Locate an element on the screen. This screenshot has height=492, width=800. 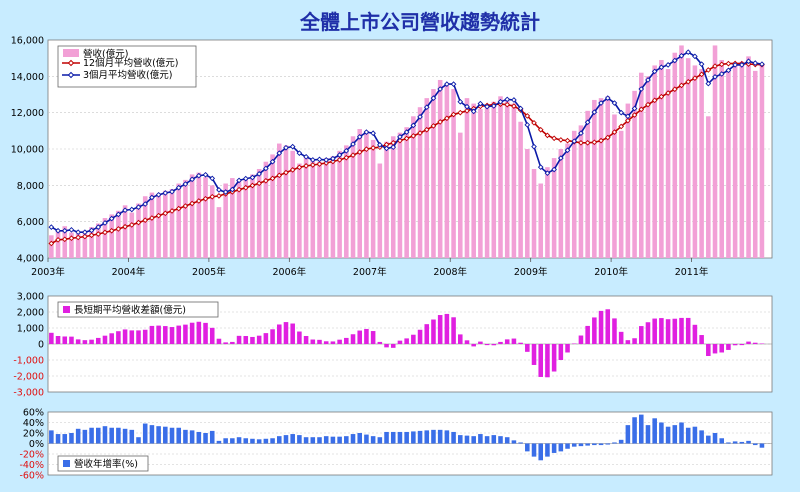
yoy-growth-panel: -60%-40%-20%0%20%40%60%營收年增率(%) is located at coordinates (395, 445).